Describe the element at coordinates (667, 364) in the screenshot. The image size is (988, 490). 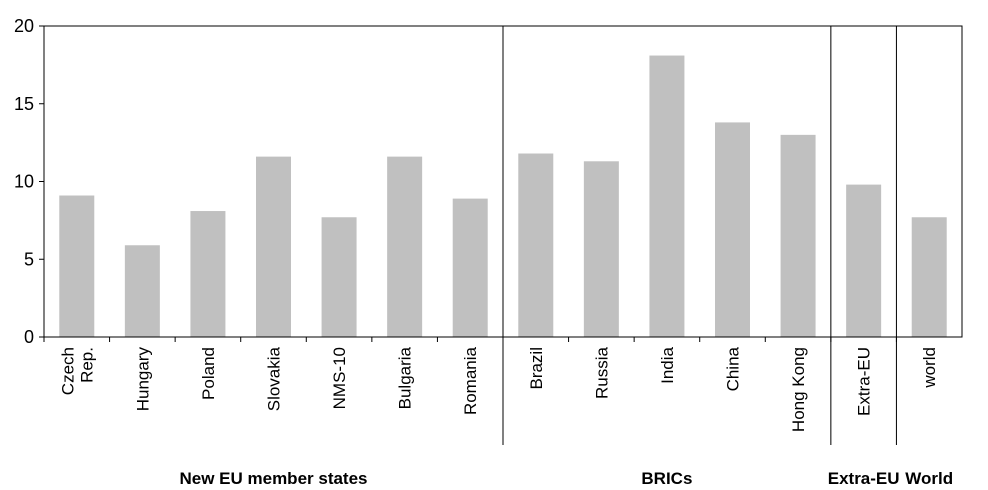
I see `x-tick-label: India` at that location.